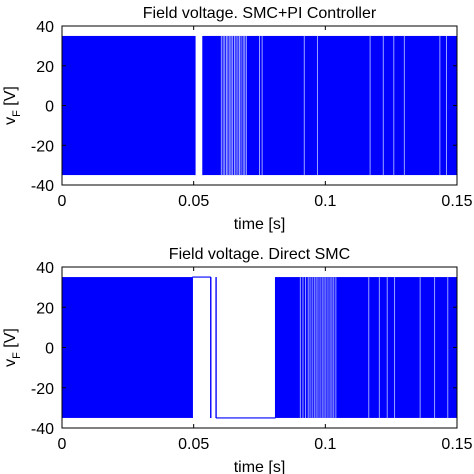 The image size is (474, 474). What do you see at coordinates (260, 13) in the screenshot?
I see `chart-title: Field voltage. SMC+PI Controller` at bounding box center [260, 13].